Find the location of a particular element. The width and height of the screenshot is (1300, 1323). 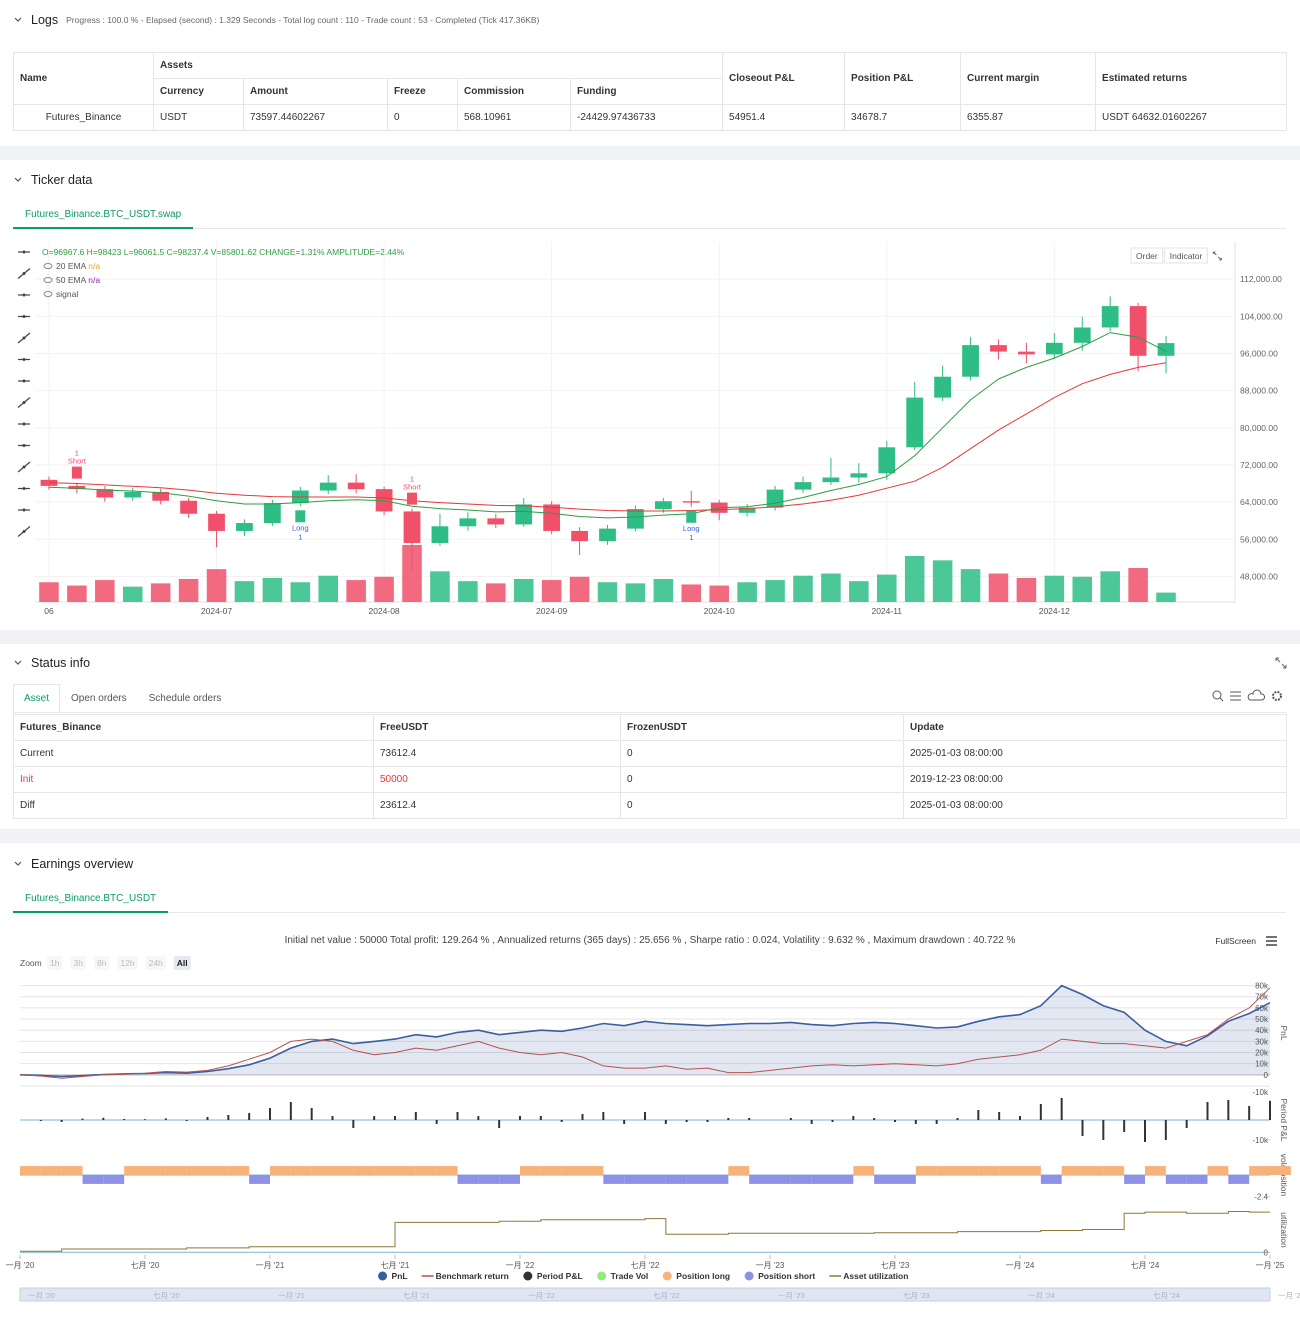

legend-label: Trade Vol is located at coordinates (630, 1276).